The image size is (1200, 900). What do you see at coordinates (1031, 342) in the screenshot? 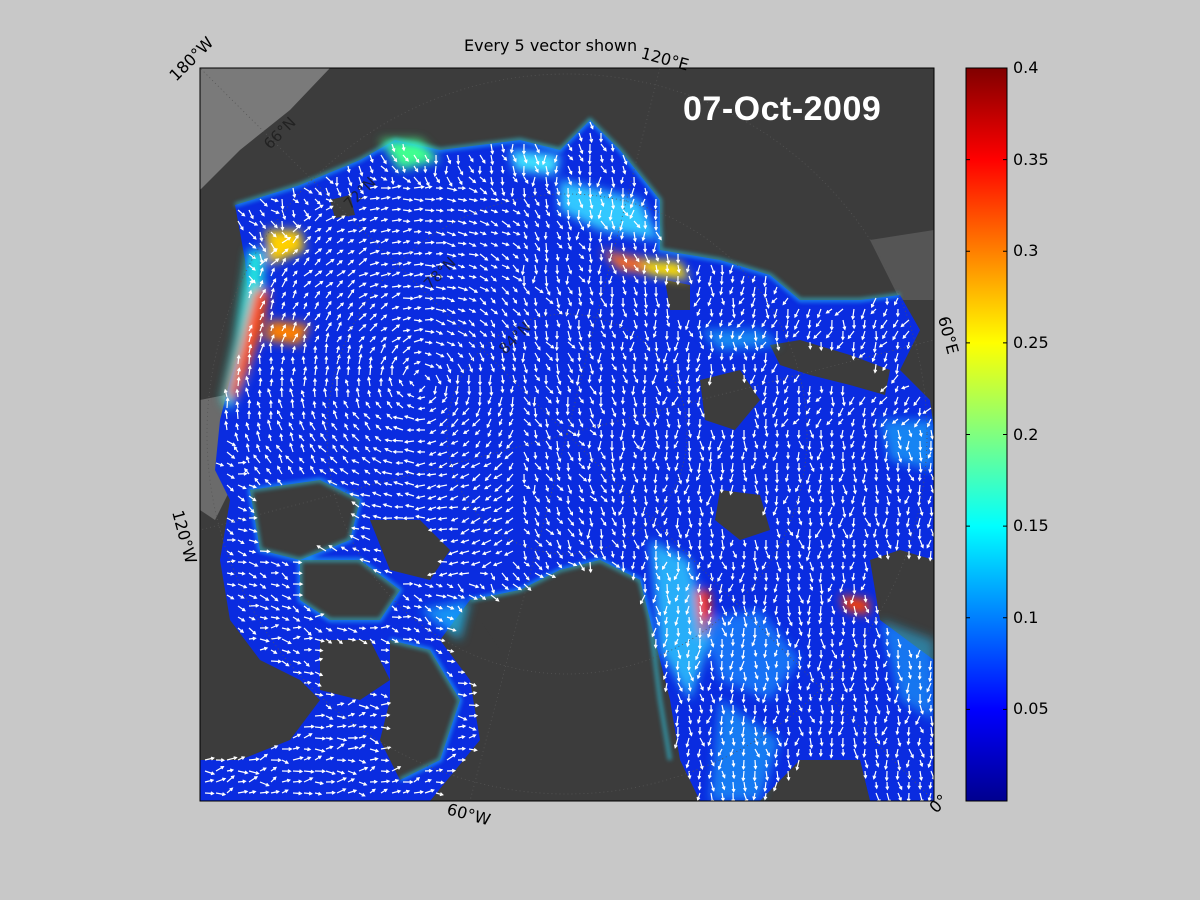
I see `colorbar-tick-label: 0.25` at bounding box center [1031, 342].